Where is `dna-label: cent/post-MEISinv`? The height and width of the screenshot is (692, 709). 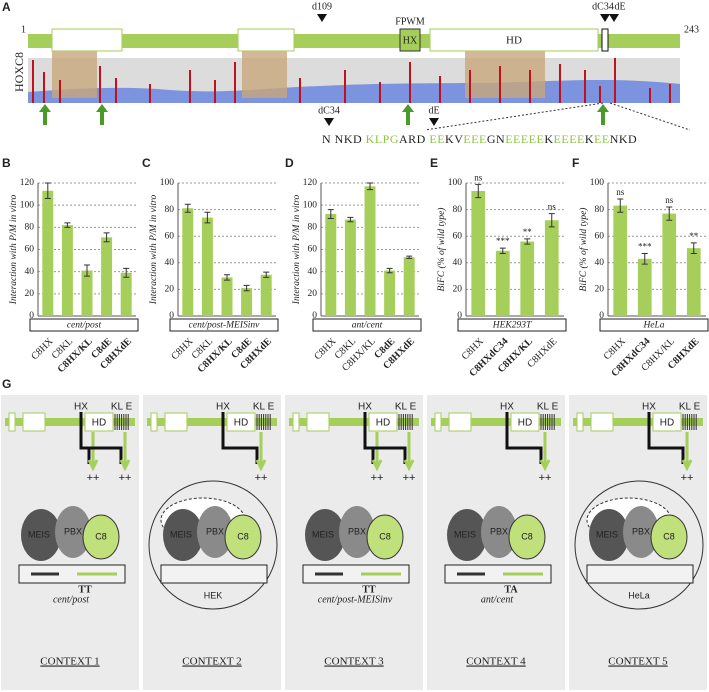
dna-label: cent/post-MEISinv is located at coordinates (355, 599).